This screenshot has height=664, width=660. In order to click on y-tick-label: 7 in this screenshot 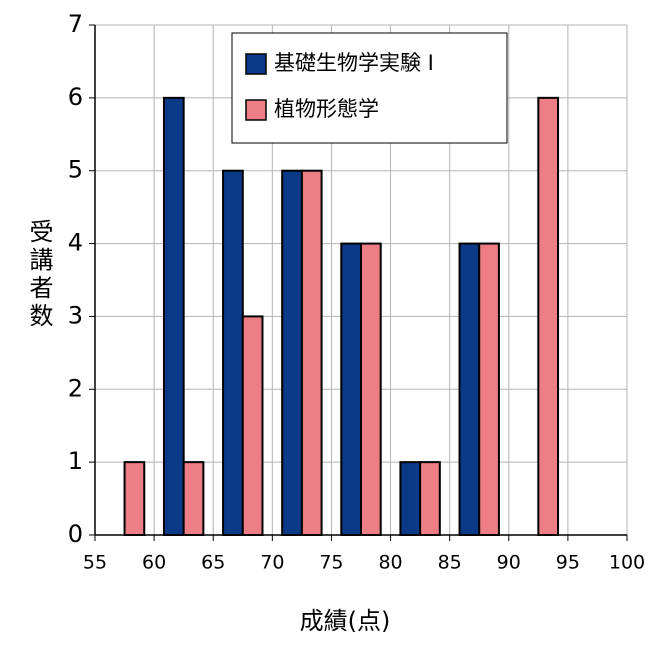, I will do `click(75, 24)`.